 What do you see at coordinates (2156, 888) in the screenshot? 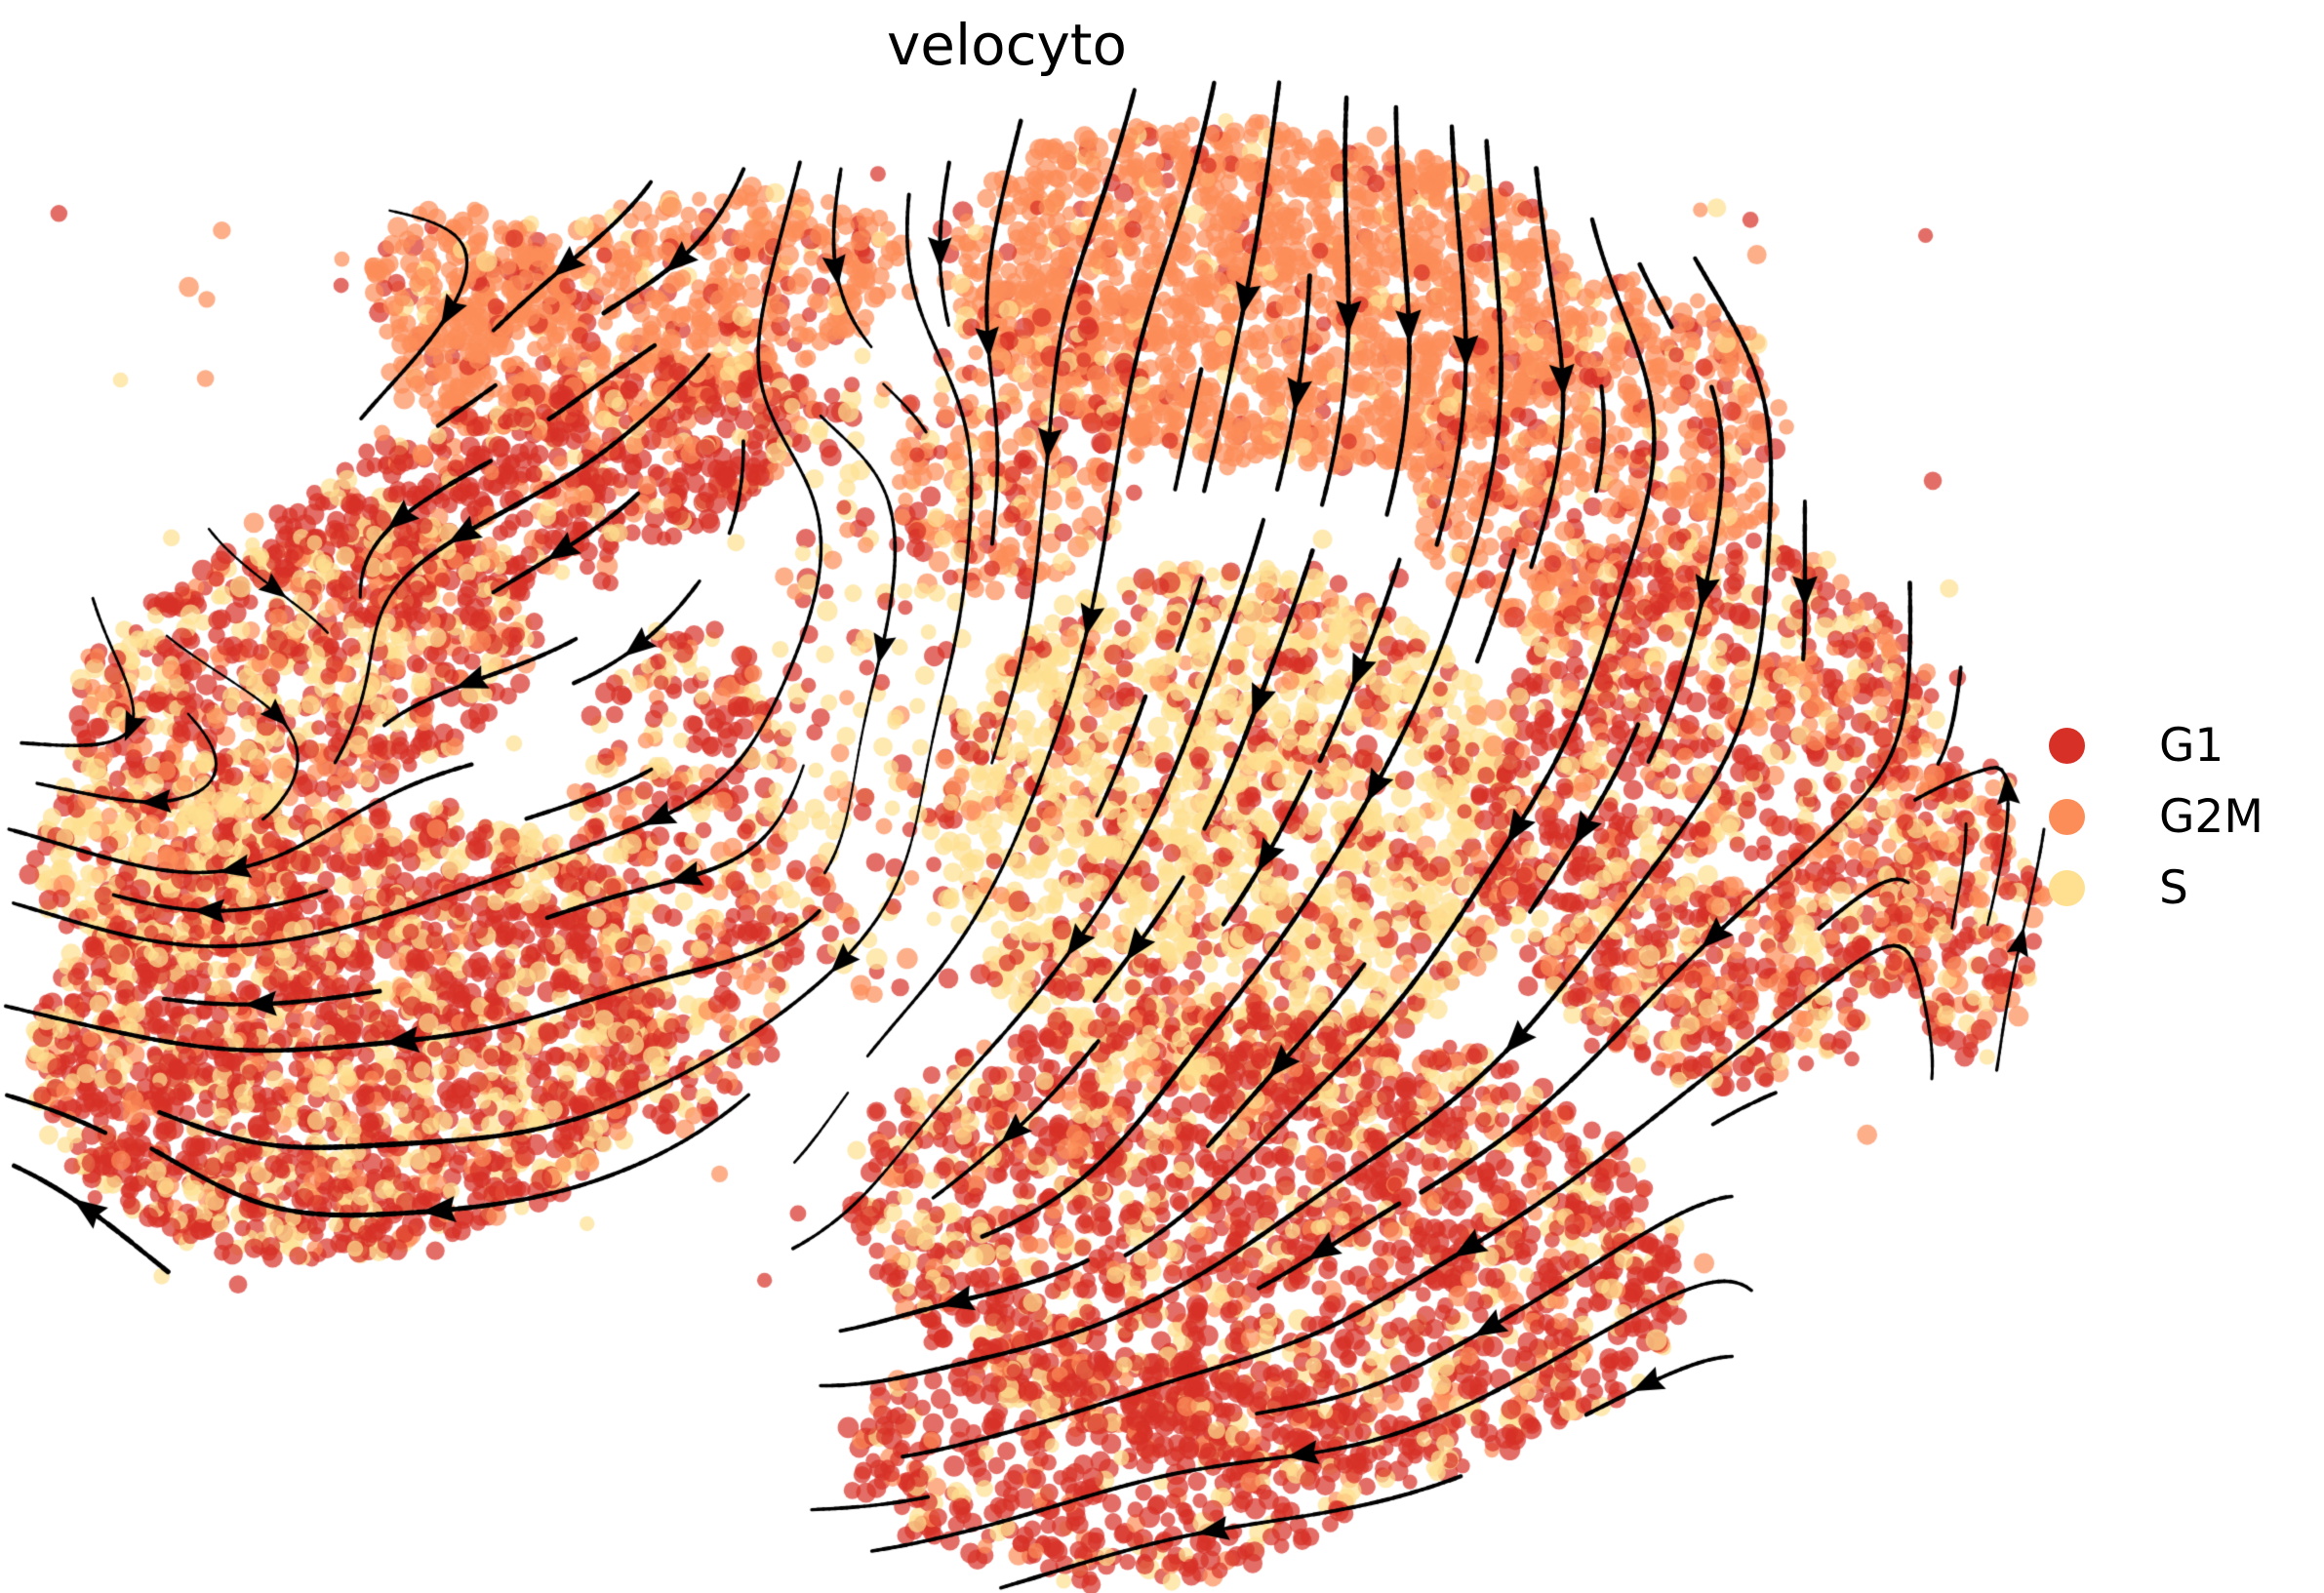
I see `legend-item-s: S` at bounding box center [2156, 888].